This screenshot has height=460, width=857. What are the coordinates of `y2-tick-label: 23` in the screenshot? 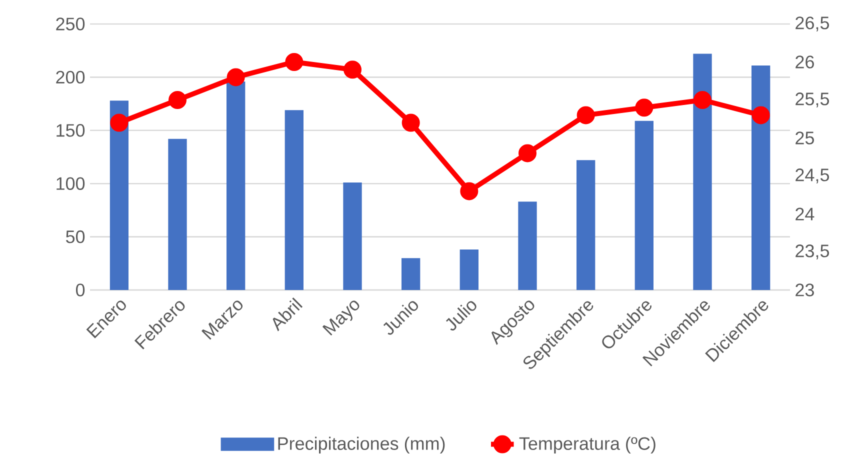 It's located at (805, 290).